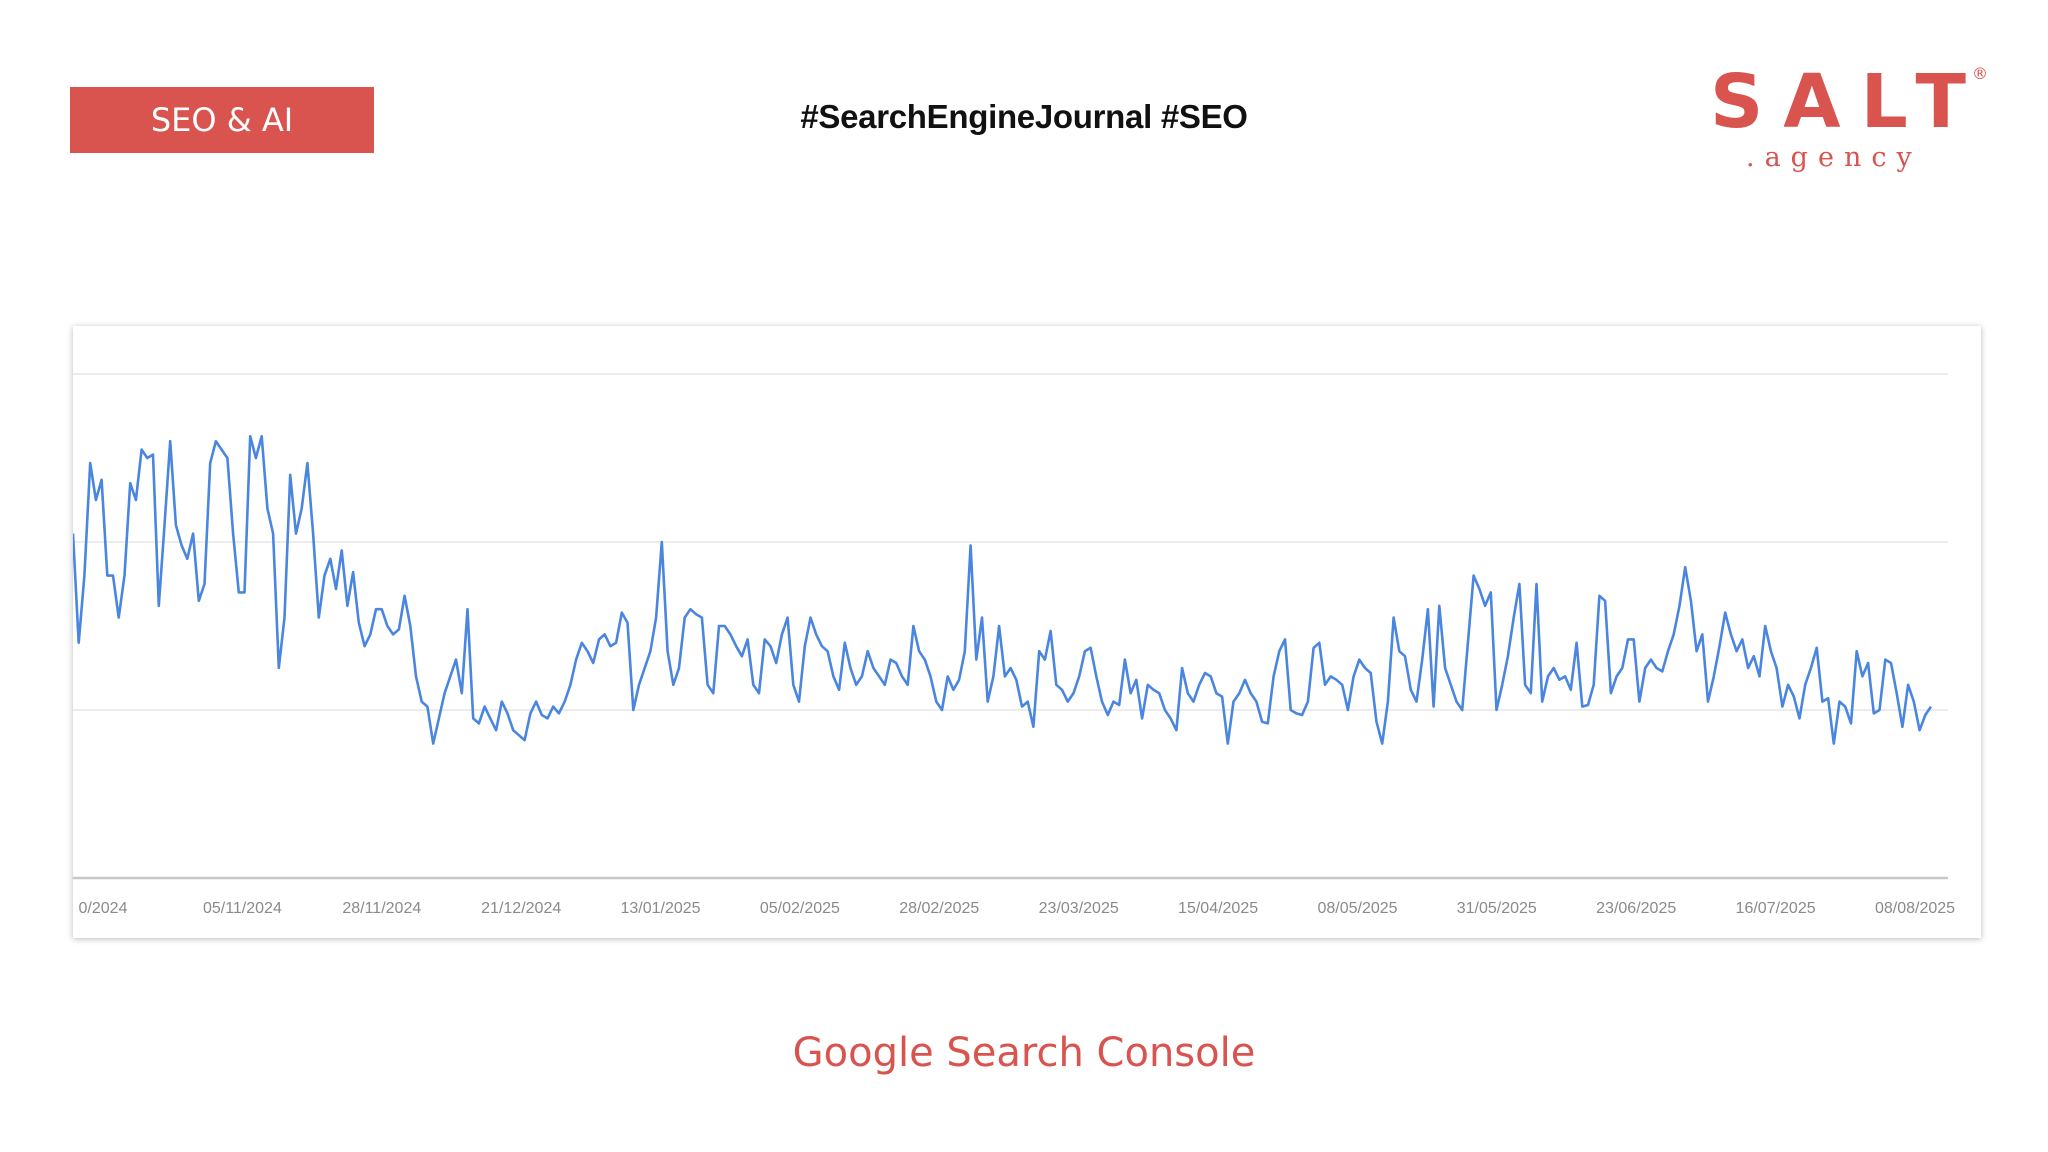  Describe the element at coordinates (1079, 908) in the screenshot. I see `x-tick-label: 23/03/2025` at that location.